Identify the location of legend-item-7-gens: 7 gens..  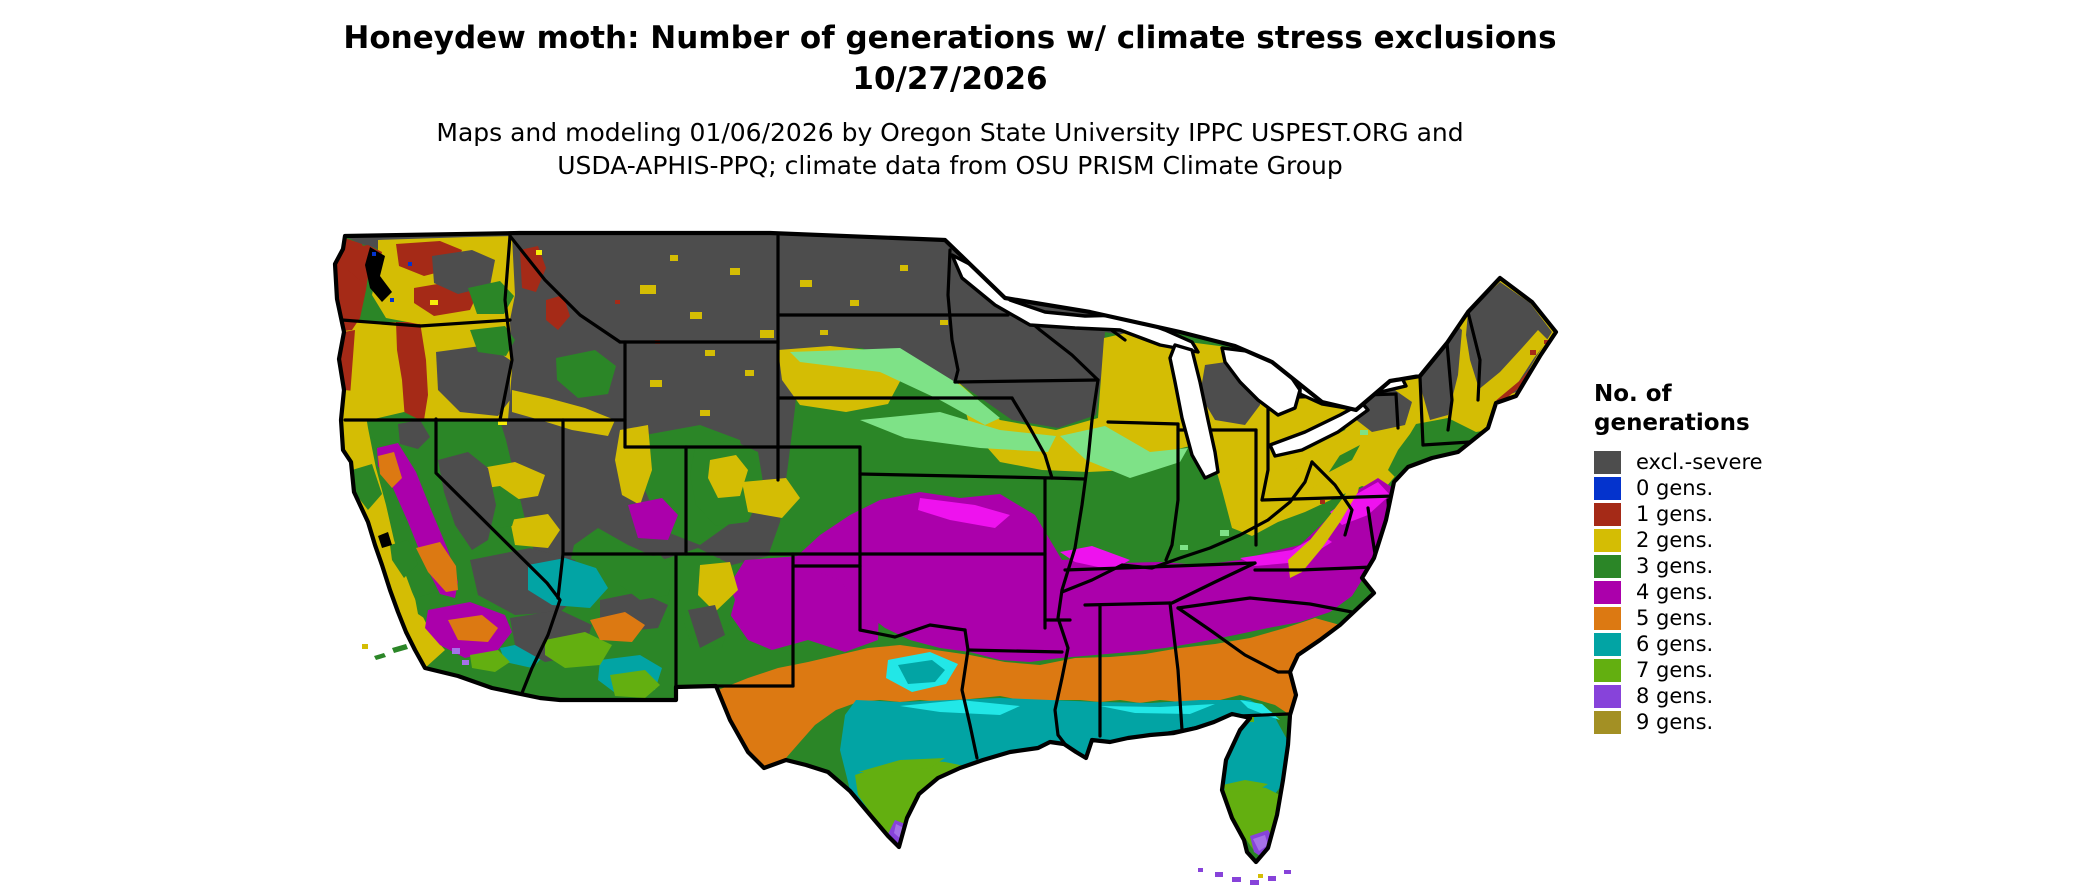
(1678, 670).